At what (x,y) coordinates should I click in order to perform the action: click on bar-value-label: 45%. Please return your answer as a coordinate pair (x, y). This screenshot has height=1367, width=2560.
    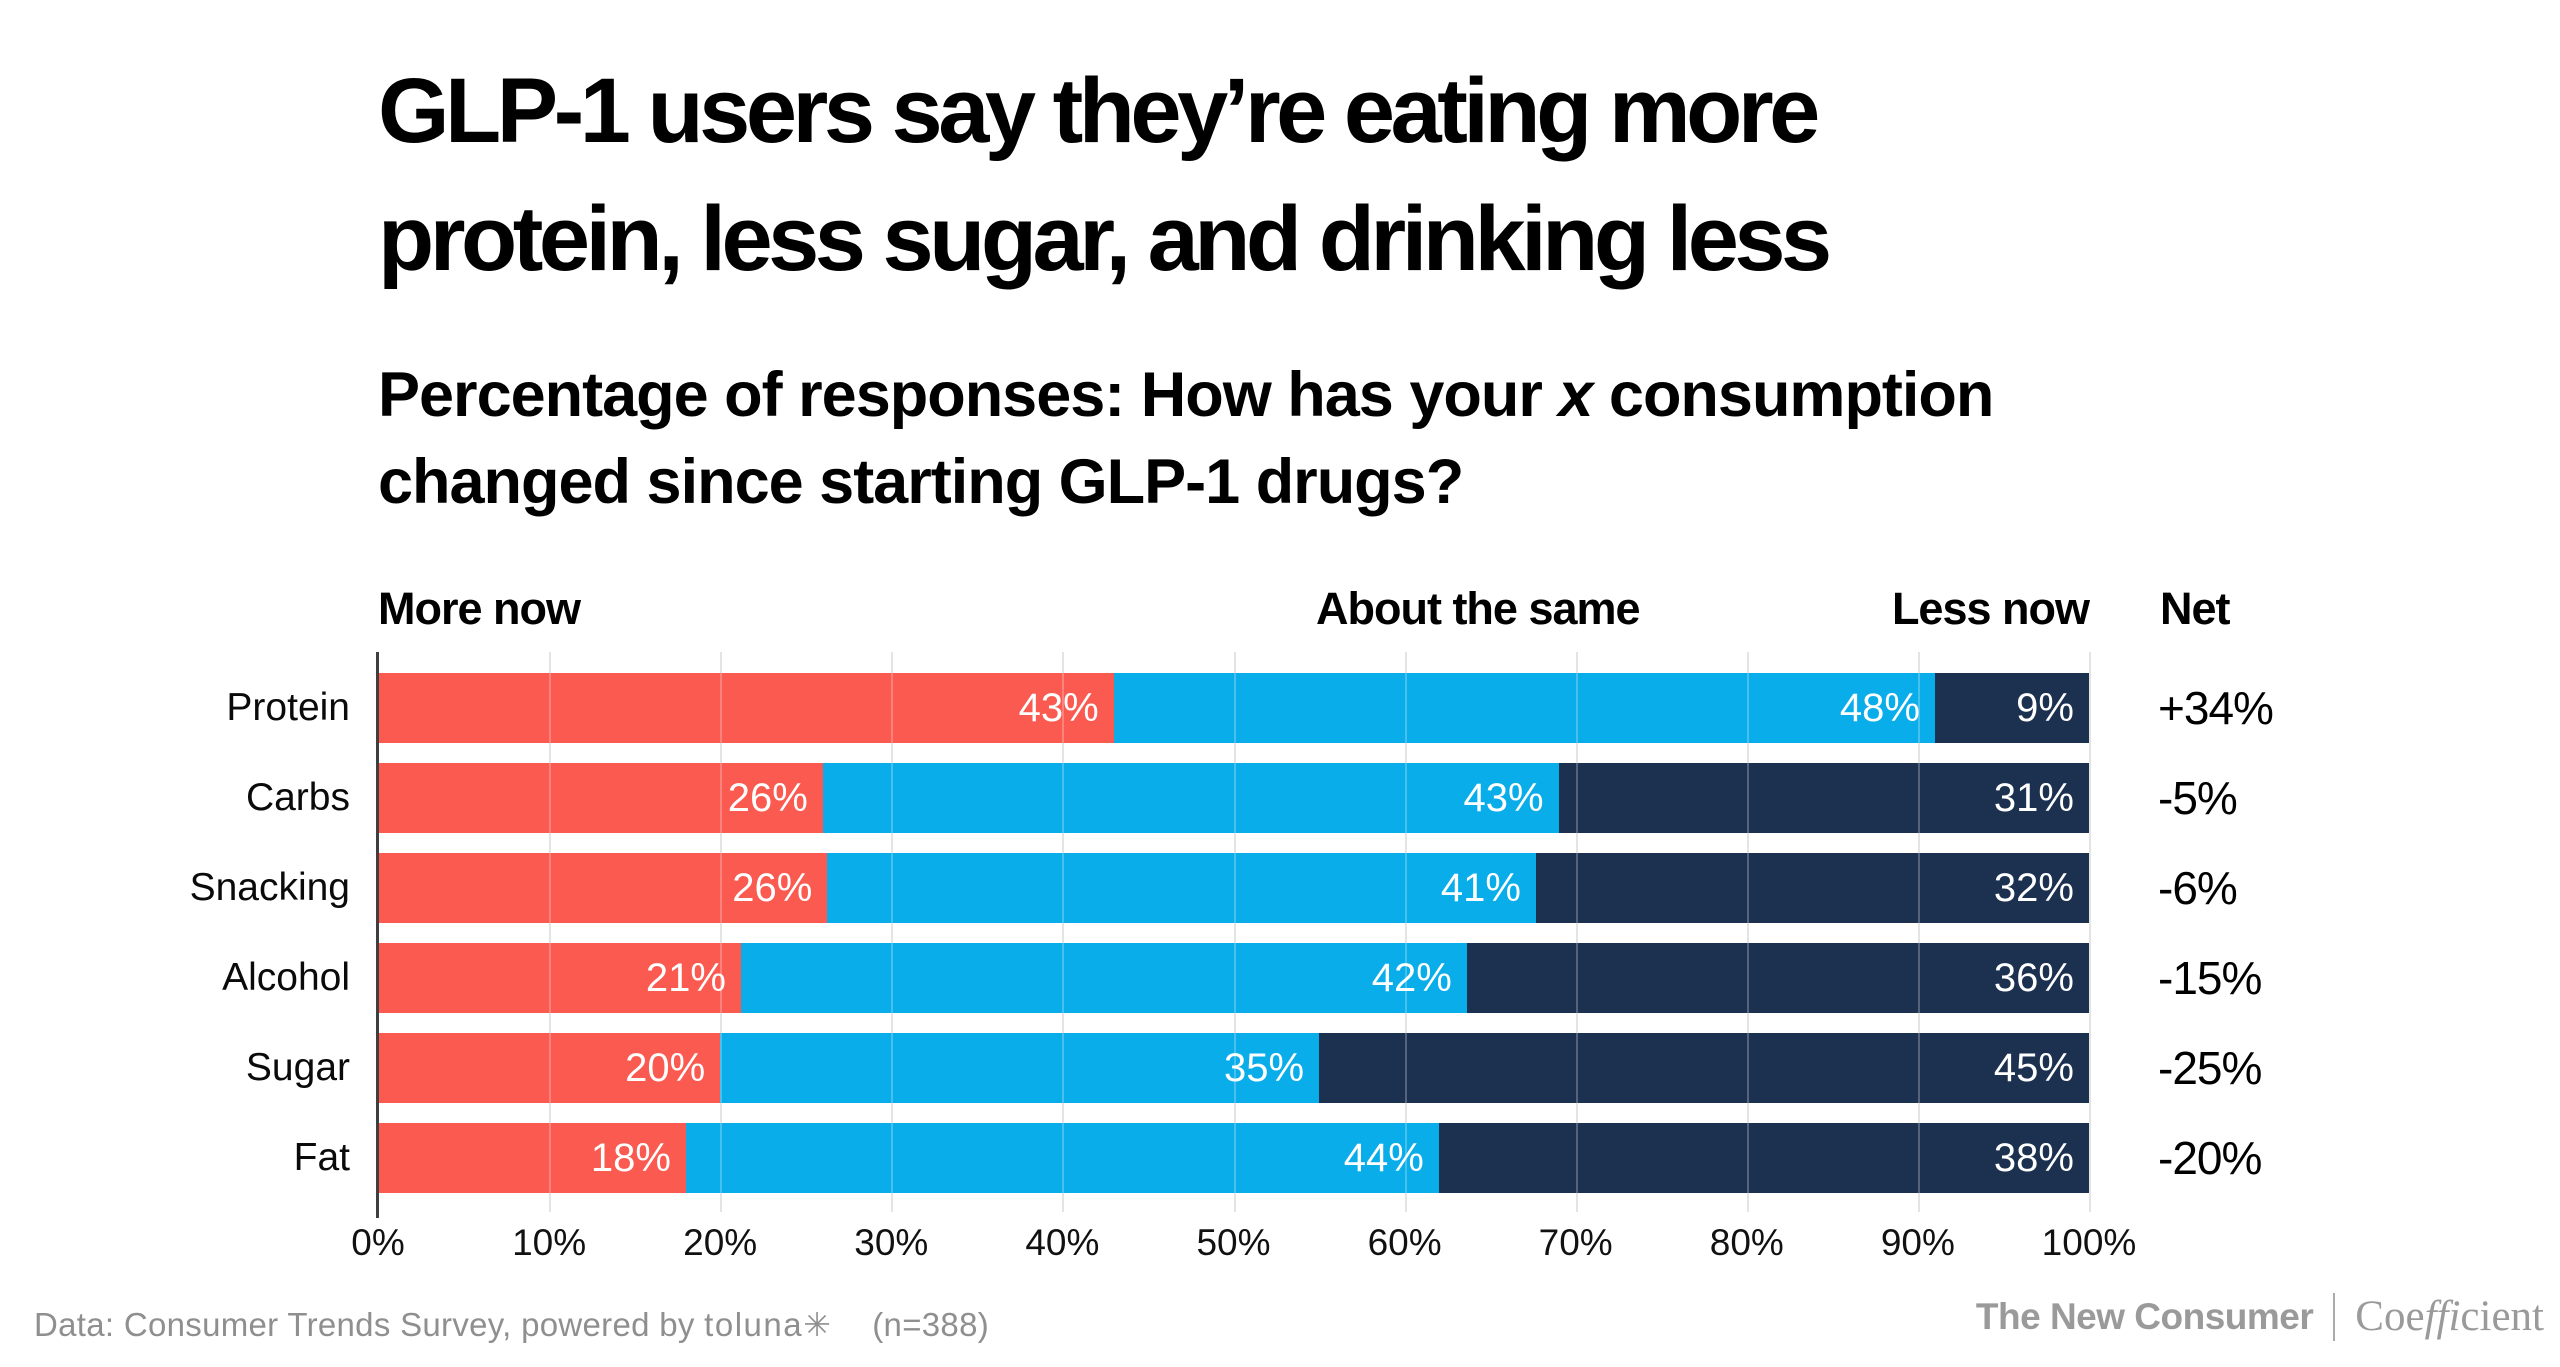
    Looking at the image, I should click on (2033, 1067).